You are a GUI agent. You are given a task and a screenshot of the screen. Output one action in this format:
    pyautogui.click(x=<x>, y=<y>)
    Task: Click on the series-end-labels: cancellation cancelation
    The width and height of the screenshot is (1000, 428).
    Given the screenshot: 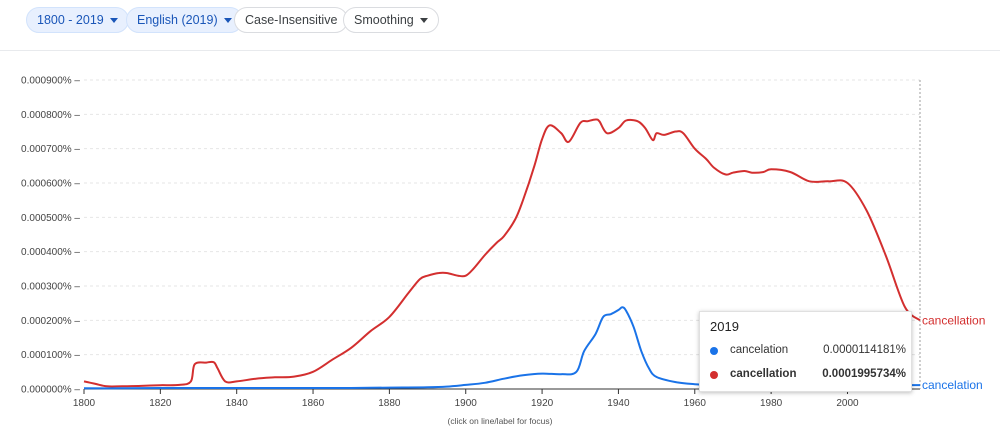 What is the action you would take?
    pyautogui.click(x=953, y=352)
    